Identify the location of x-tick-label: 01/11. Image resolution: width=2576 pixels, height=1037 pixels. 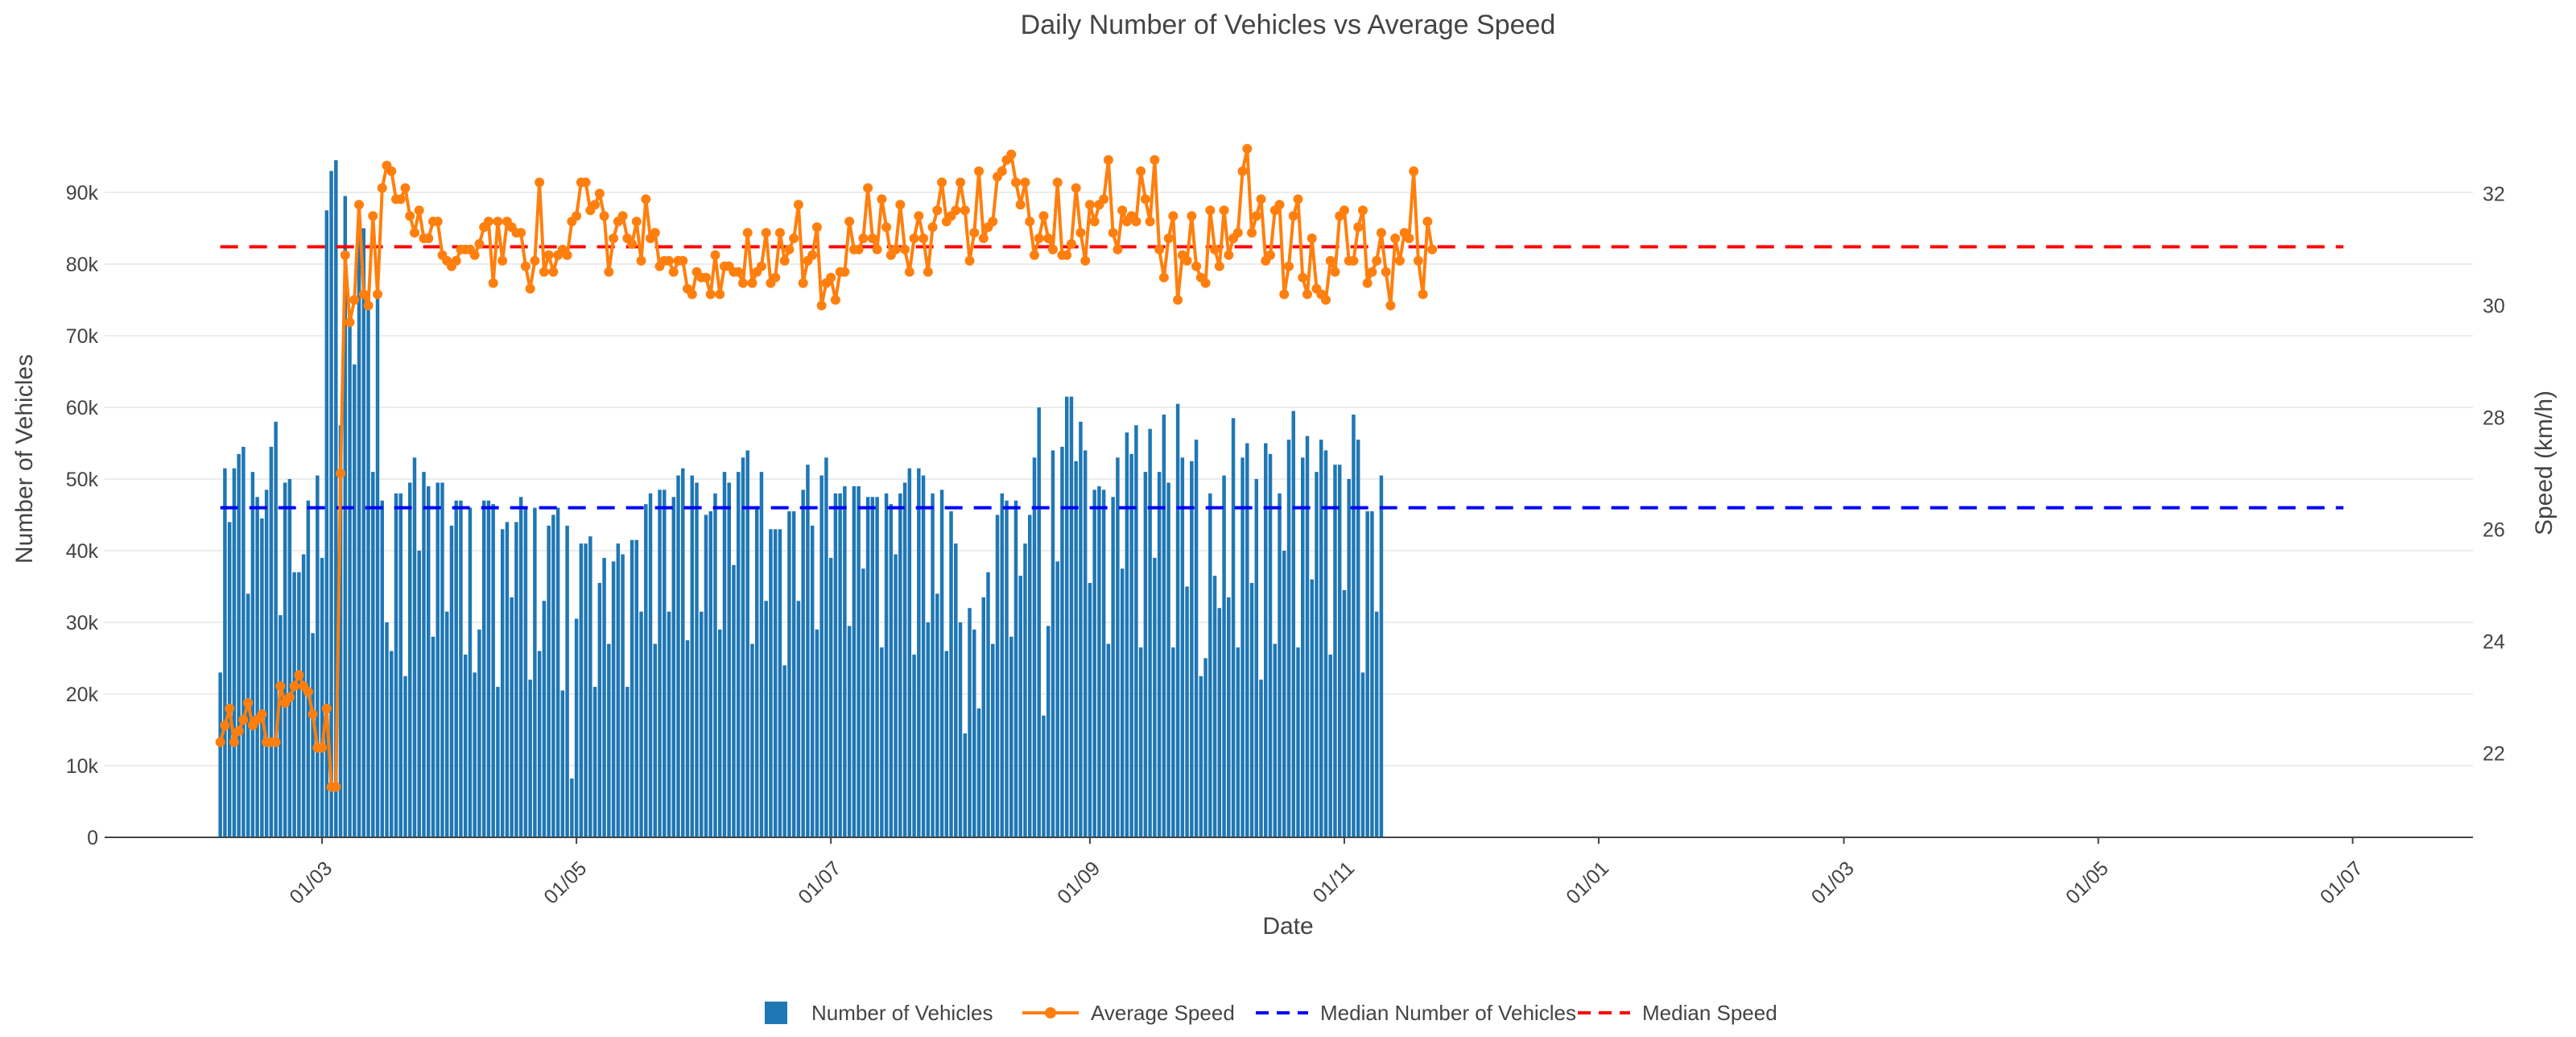
(1333, 882).